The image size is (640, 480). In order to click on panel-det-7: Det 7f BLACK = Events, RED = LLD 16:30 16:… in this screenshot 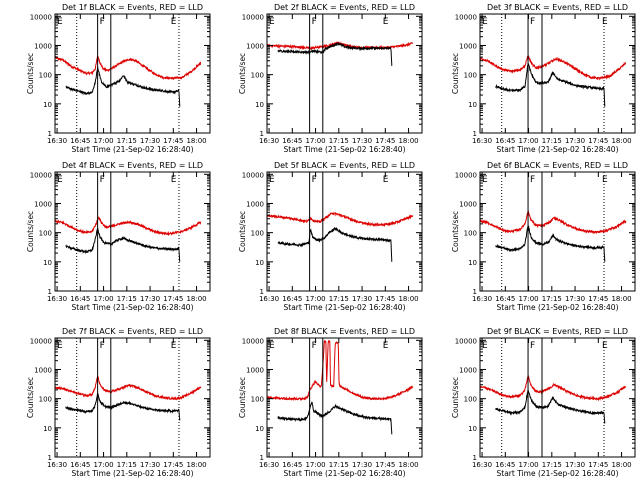, I will do `click(118, 402)`.